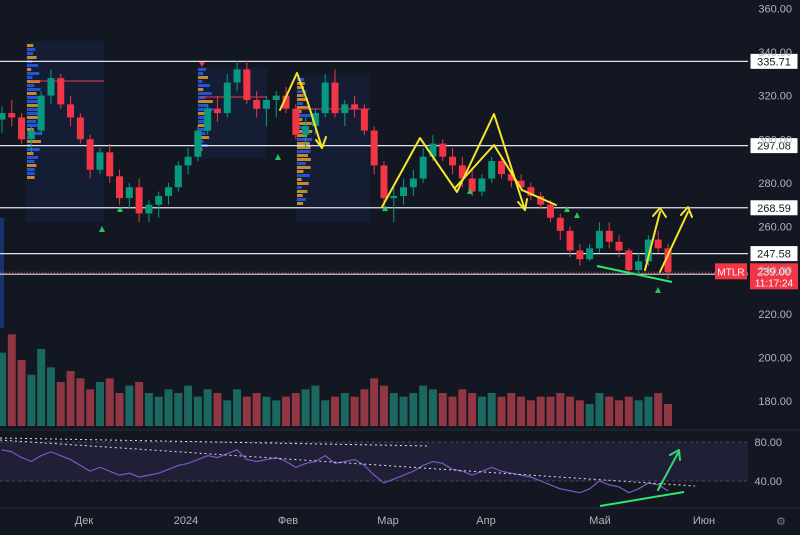 The width and height of the screenshot is (800, 535). I want to click on level-label: 297.08, so click(774, 147).